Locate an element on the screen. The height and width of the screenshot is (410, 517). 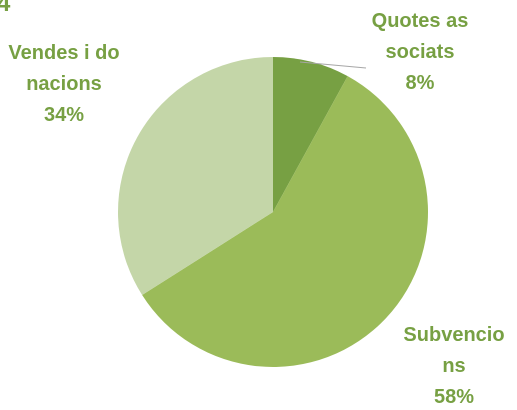
chart-title: 4 is located at coordinates (5, 8).